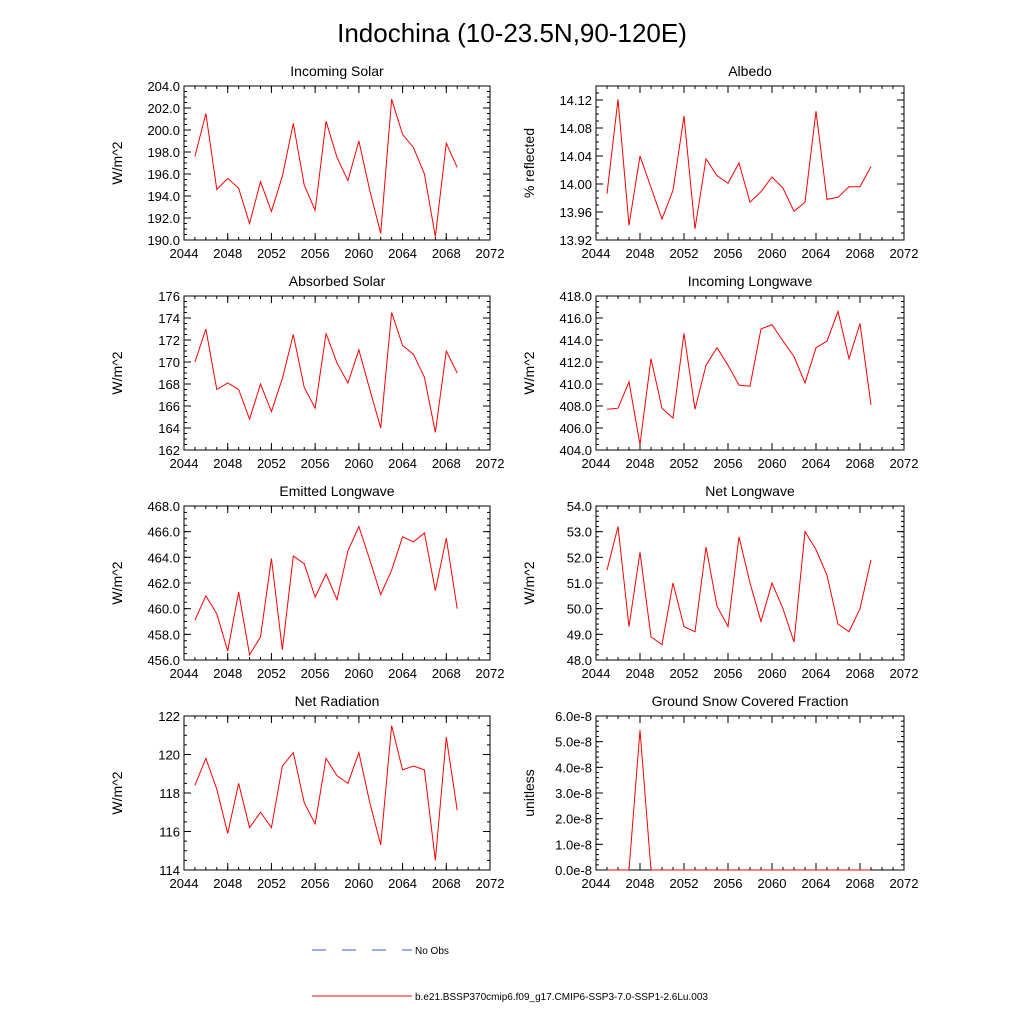  Describe the element at coordinates (163, 196) in the screenshot. I see `y-tick-label: 194.0` at that location.